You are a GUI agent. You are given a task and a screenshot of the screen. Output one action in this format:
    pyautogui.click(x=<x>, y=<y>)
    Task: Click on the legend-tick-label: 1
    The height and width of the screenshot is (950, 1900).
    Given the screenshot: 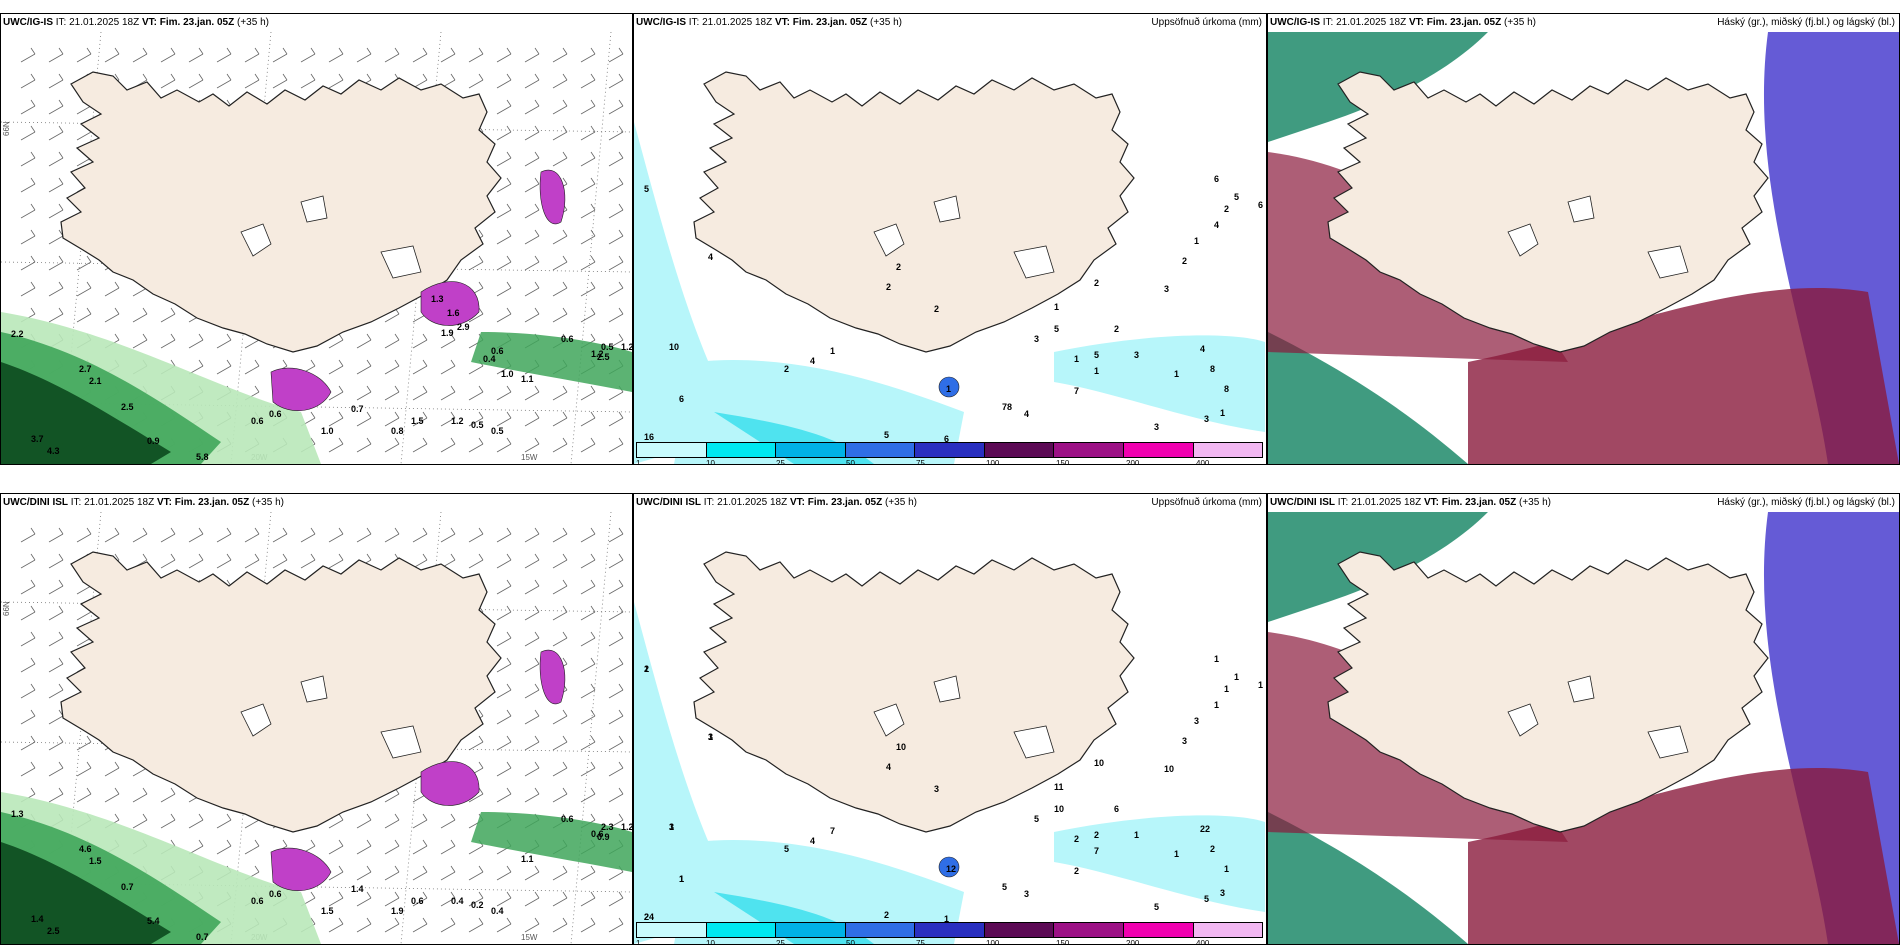 What is the action you would take?
    pyautogui.click(x=638, y=462)
    